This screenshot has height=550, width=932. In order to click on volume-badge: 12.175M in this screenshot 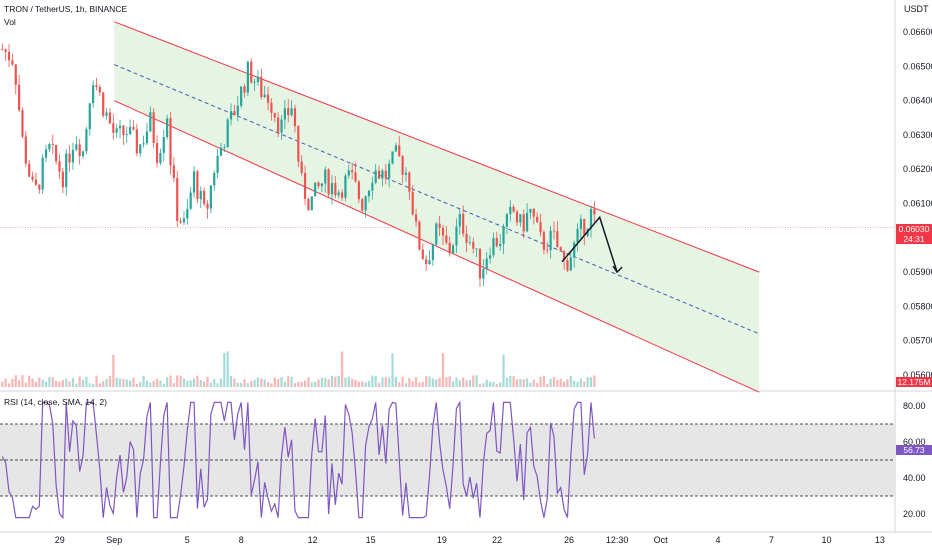, I will do `click(914, 382)`.